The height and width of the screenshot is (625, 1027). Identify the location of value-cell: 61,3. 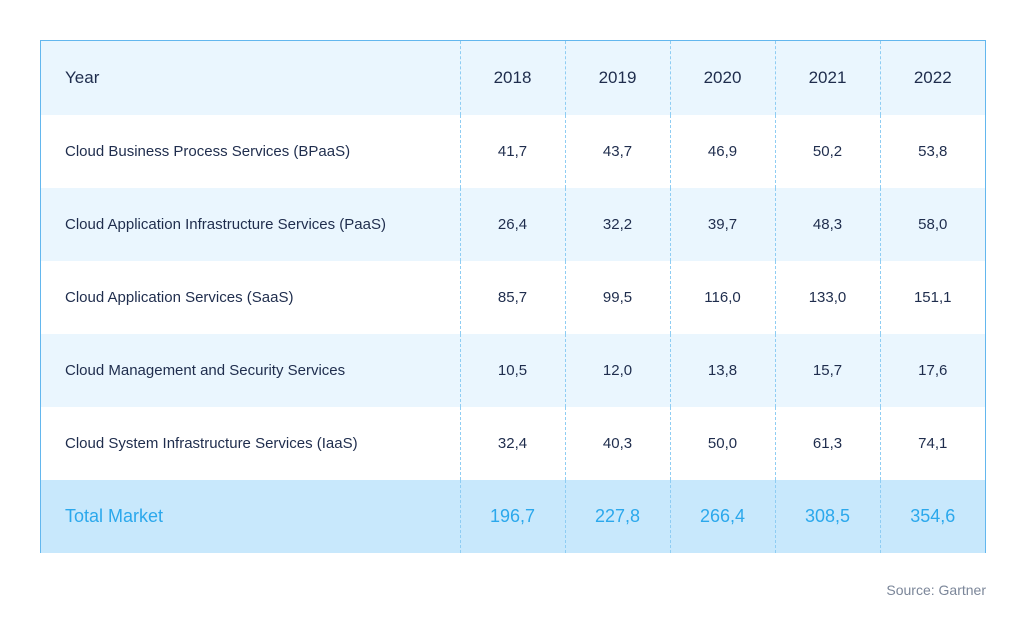
(827, 443).